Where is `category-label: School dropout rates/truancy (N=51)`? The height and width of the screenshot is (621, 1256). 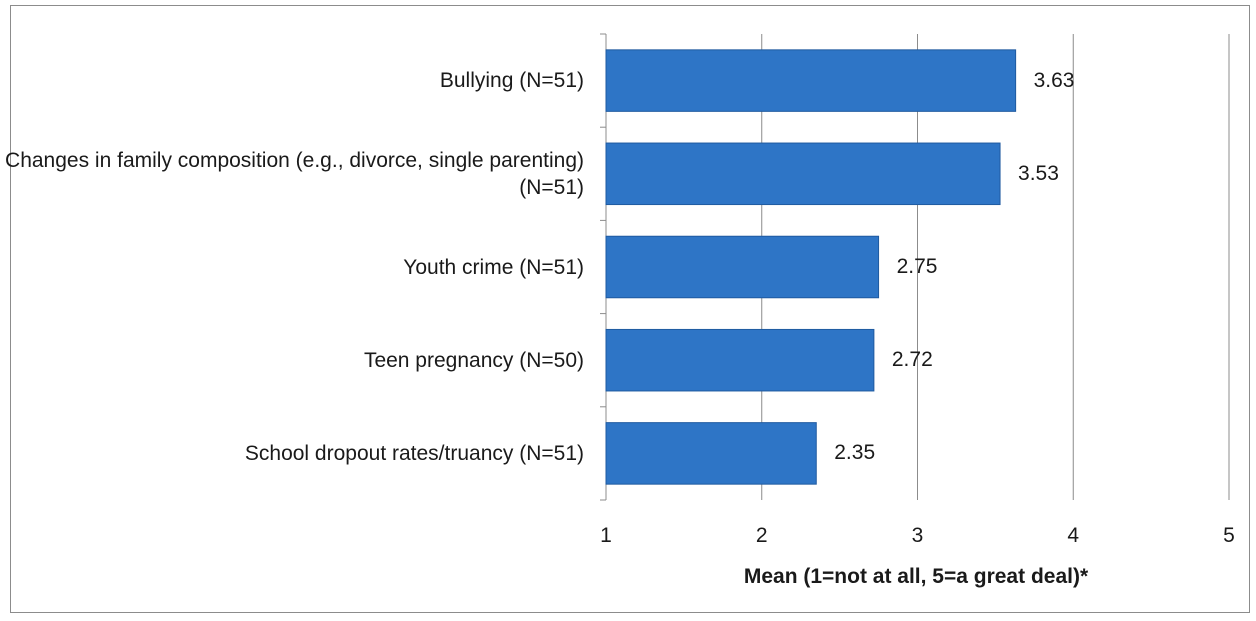 category-label: School dropout rates/truancy (N=51) is located at coordinates (414, 453).